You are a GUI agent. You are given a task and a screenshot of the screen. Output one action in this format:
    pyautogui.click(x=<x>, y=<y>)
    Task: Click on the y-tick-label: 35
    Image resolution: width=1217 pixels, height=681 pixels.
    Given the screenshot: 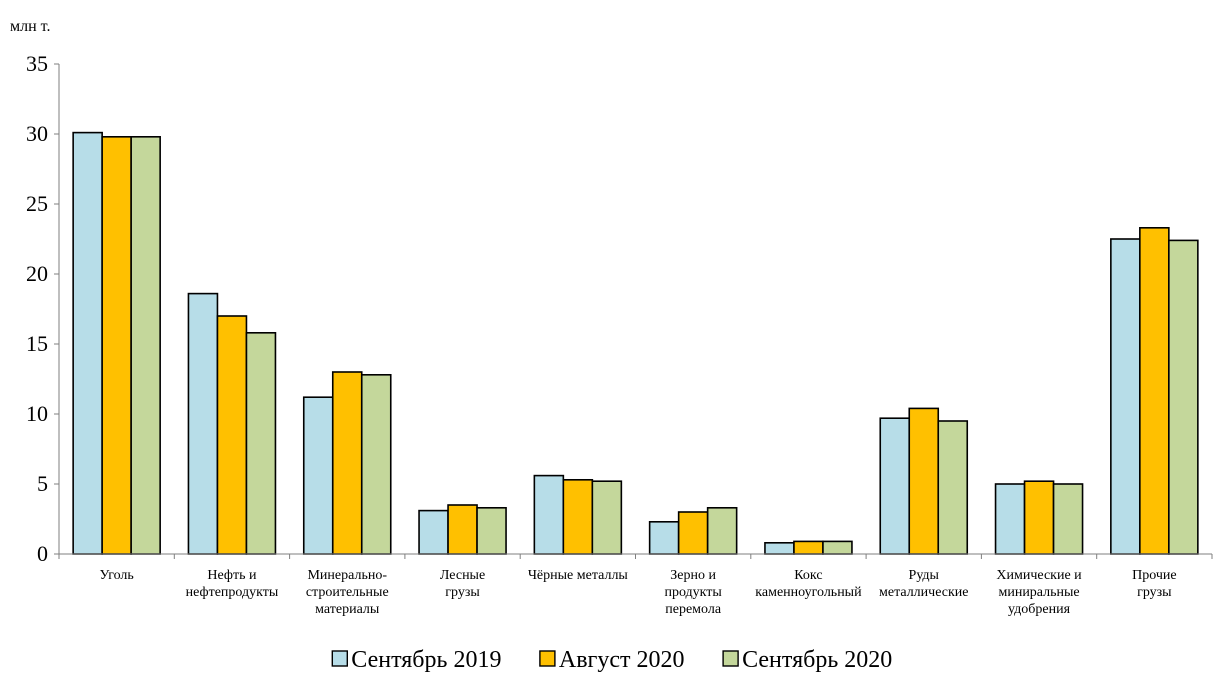 What is the action you would take?
    pyautogui.click(x=37, y=63)
    